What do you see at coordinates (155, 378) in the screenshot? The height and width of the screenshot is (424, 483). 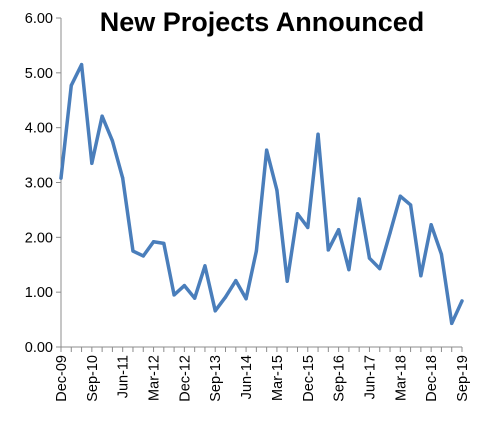 I see `x-tick-label: Mar-12` at bounding box center [155, 378].